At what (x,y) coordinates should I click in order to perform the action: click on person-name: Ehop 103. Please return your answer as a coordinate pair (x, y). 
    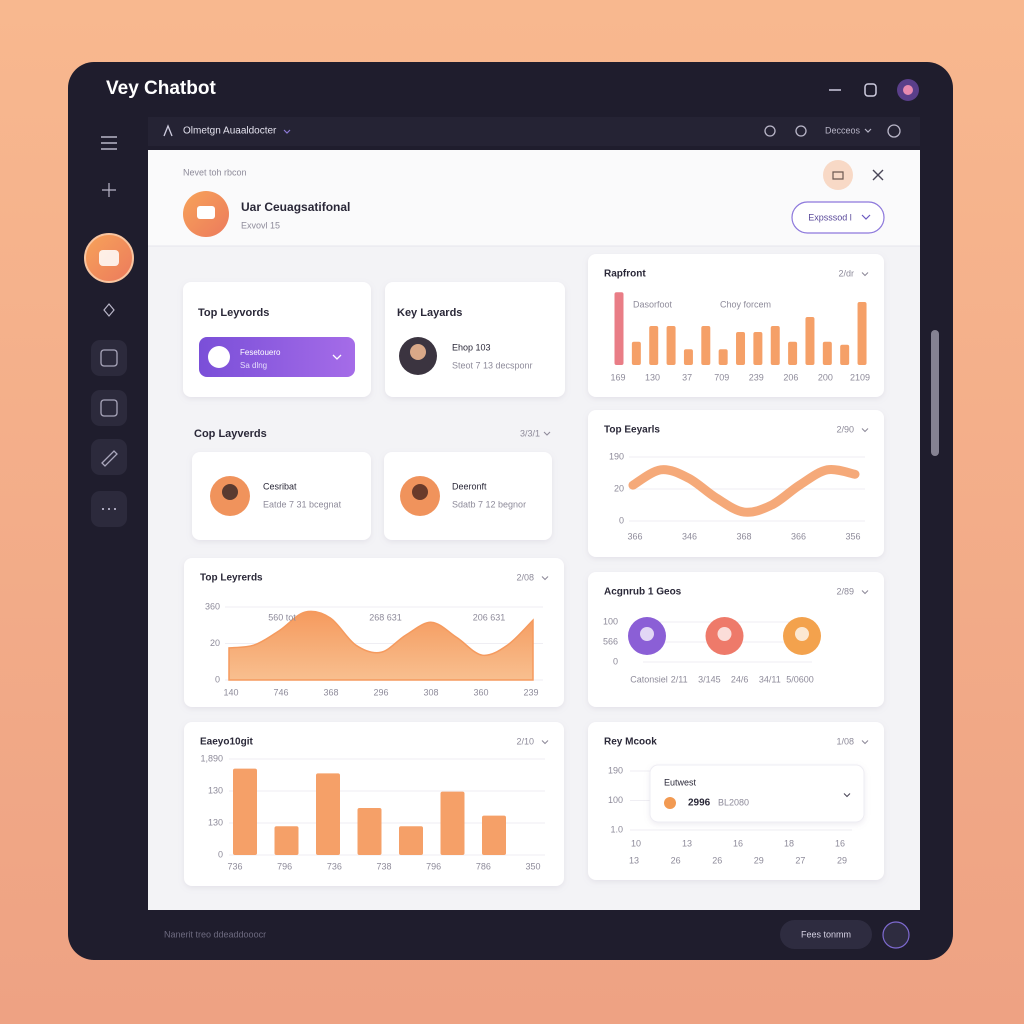
    Looking at the image, I should click on (471, 347).